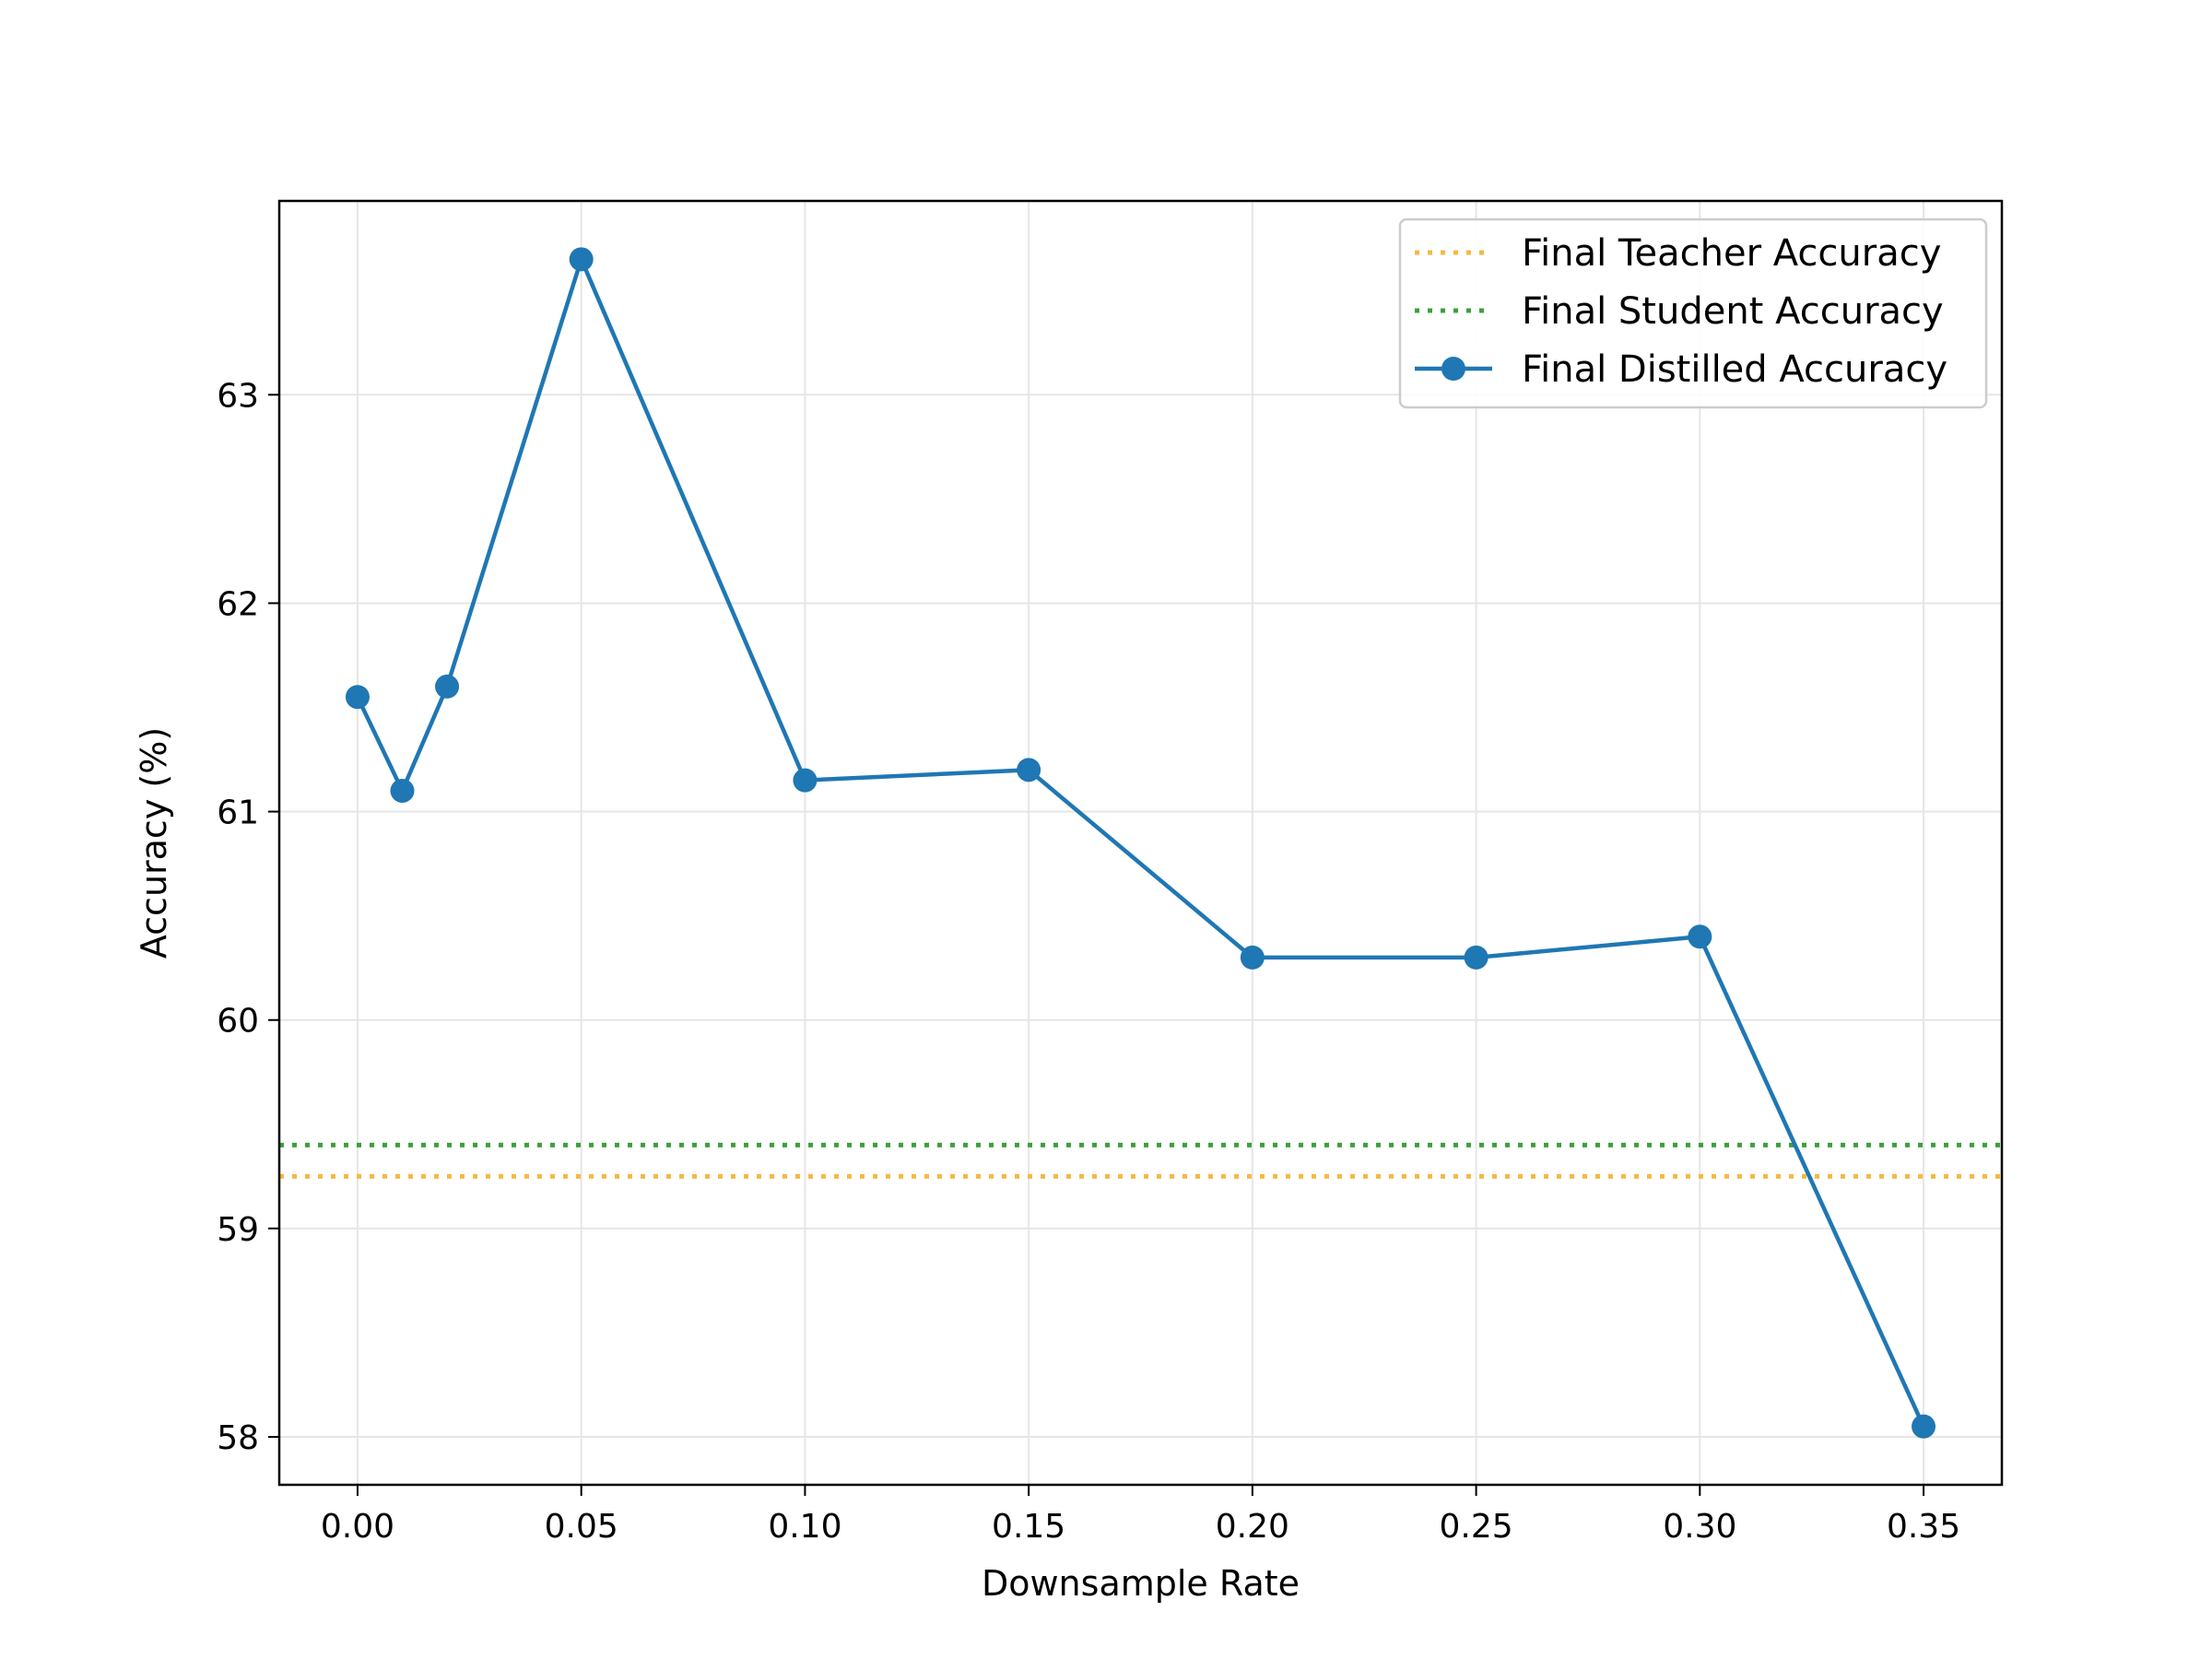 The height and width of the screenshot is (1659, 2212). What do you see at coordinates (1028, 1527) in the screenshot?
I see `x-tick-label: 0.15` at bounding box center [1028, 1527].